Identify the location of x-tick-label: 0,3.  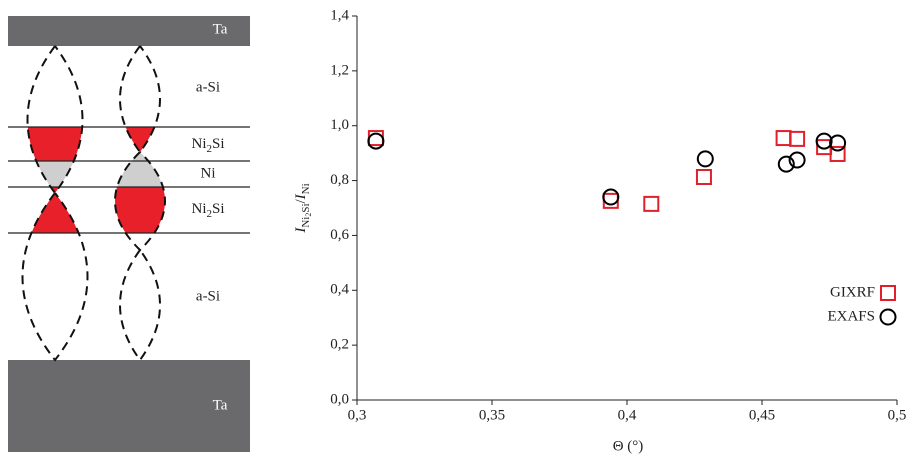
(357, 415).